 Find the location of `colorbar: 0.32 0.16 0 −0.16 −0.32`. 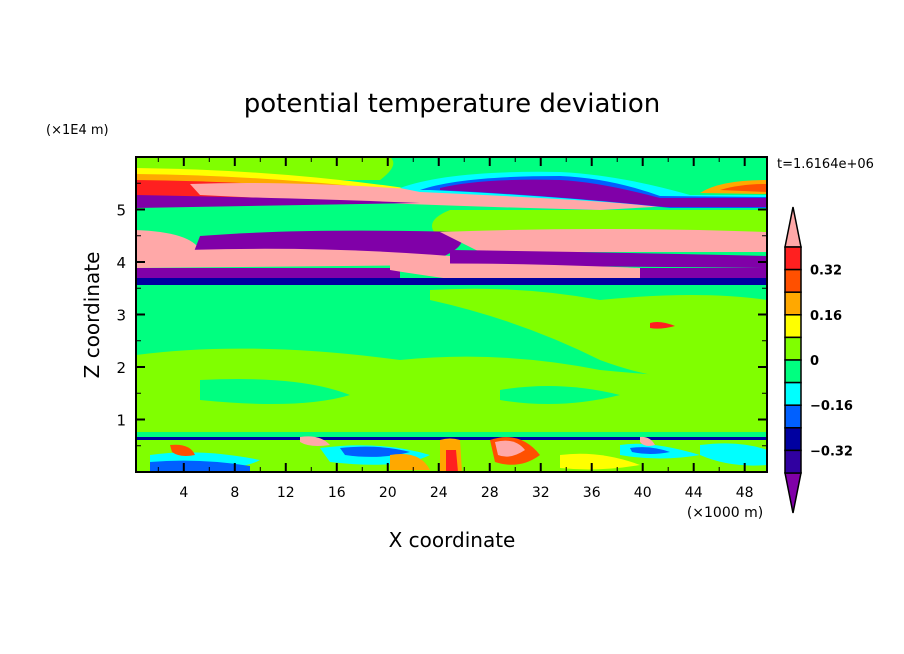

colorbar: 0.32 0.16 0 −0.16 −0.32 is located at coordinates (818, 360).